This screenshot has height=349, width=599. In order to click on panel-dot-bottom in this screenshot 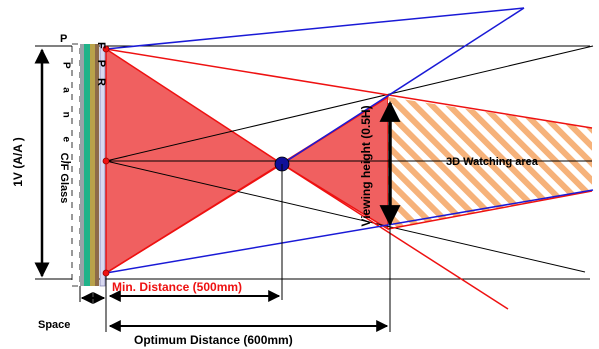, I will do `click(106, 273)`.